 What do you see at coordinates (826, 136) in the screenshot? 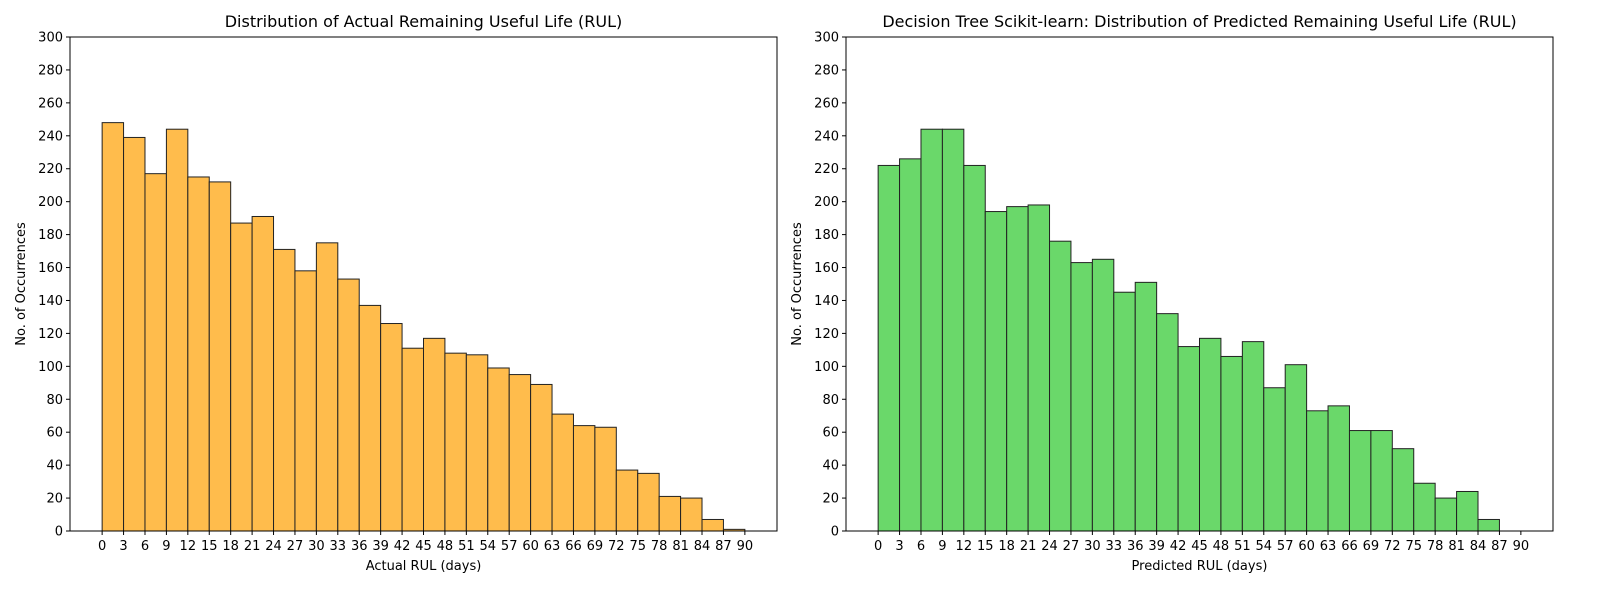
I see `y-tick-label: 240` at bounding box center [826, 136].